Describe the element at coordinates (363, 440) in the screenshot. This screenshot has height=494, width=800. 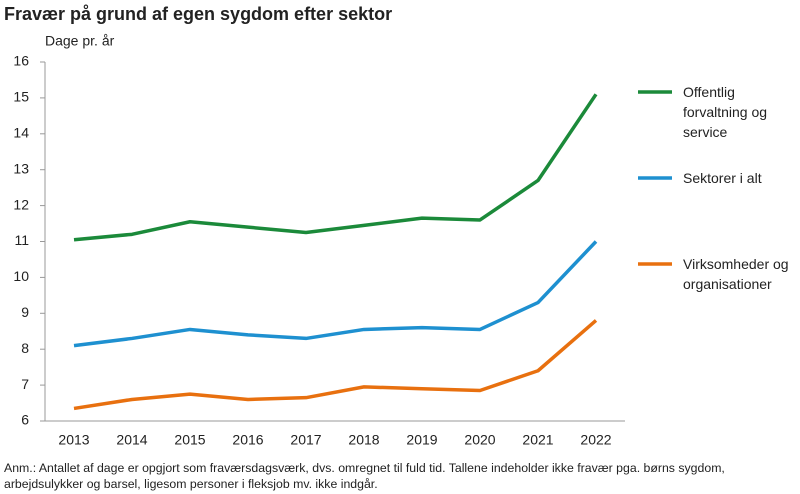
I see `x-tick-label: 2018` at that location.